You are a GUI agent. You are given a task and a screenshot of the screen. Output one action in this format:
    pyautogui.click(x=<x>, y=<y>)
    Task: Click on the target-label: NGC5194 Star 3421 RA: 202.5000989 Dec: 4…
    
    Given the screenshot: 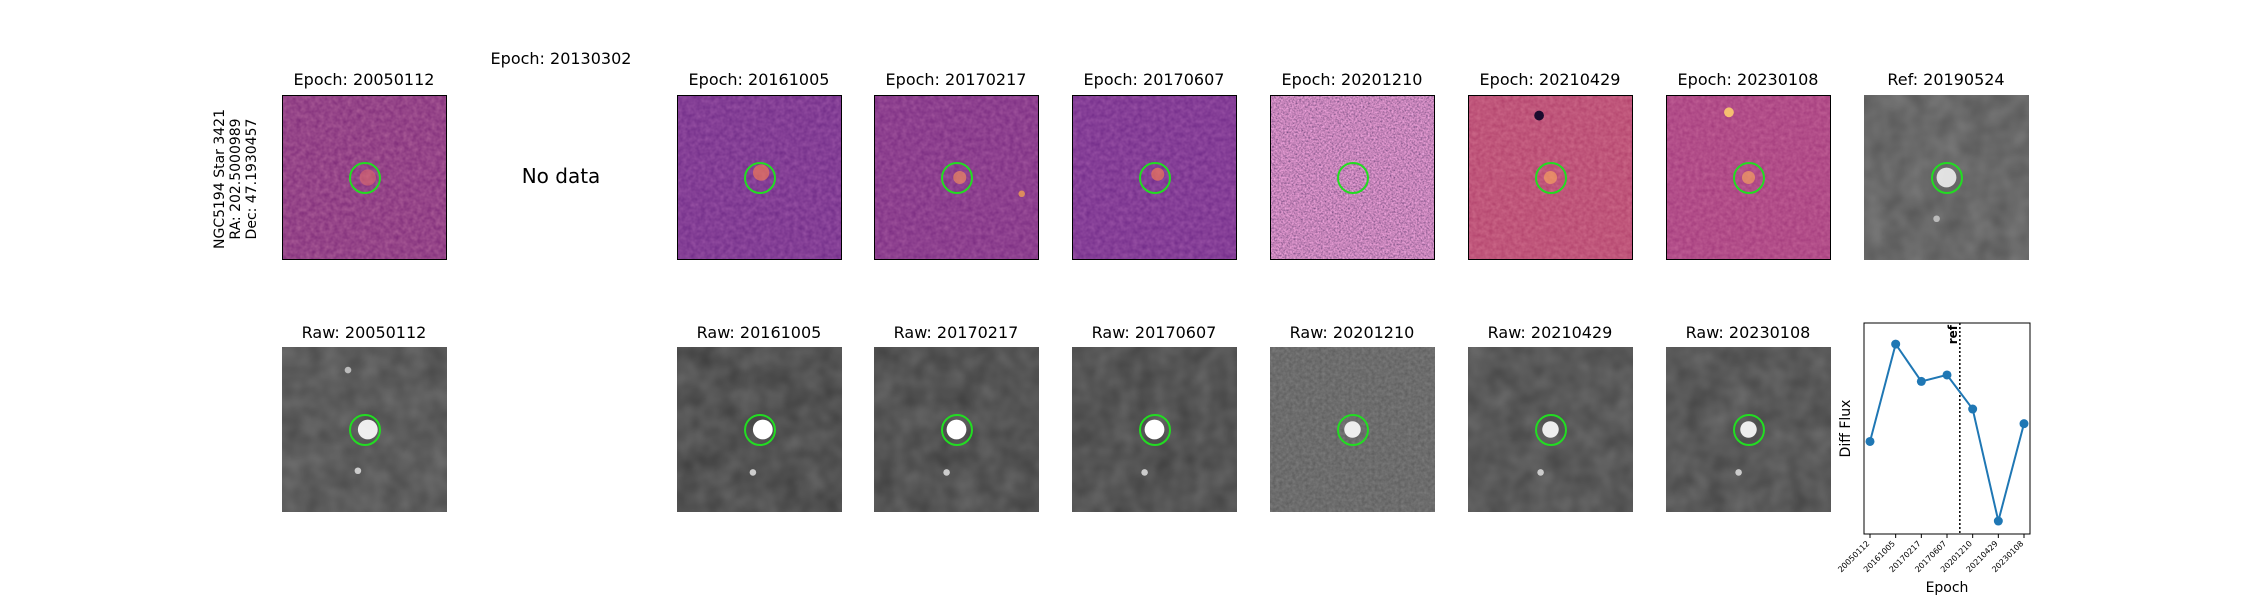 What is the action you would take?
    pyautogui.click(x=236, y=179)
    